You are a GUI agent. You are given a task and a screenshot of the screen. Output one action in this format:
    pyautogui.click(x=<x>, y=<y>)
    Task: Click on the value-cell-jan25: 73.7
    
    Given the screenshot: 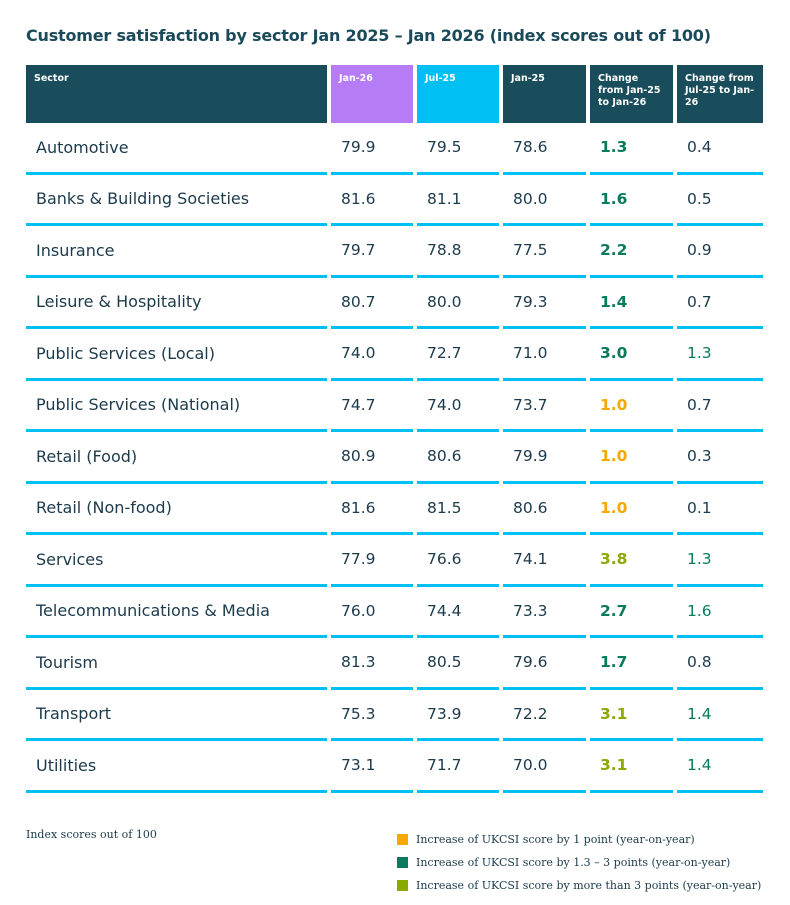 What is the action you would take?
    pyautogui.click(x=544, y=406)
    